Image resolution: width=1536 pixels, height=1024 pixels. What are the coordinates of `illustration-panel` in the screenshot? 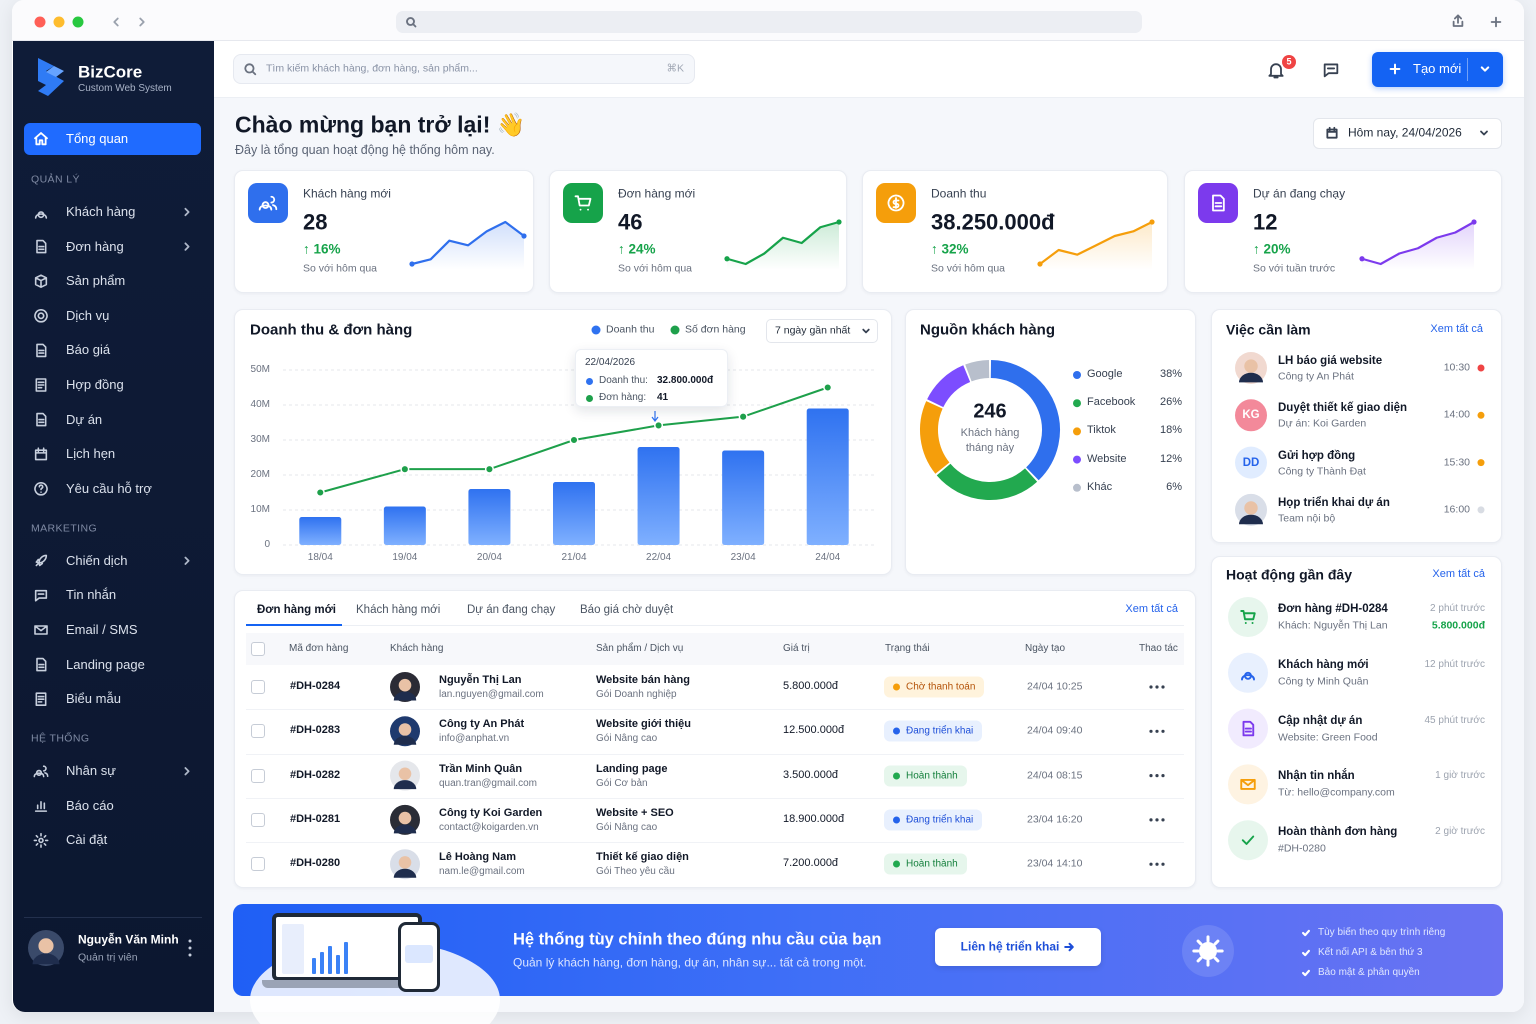 It's located at (293, 949).